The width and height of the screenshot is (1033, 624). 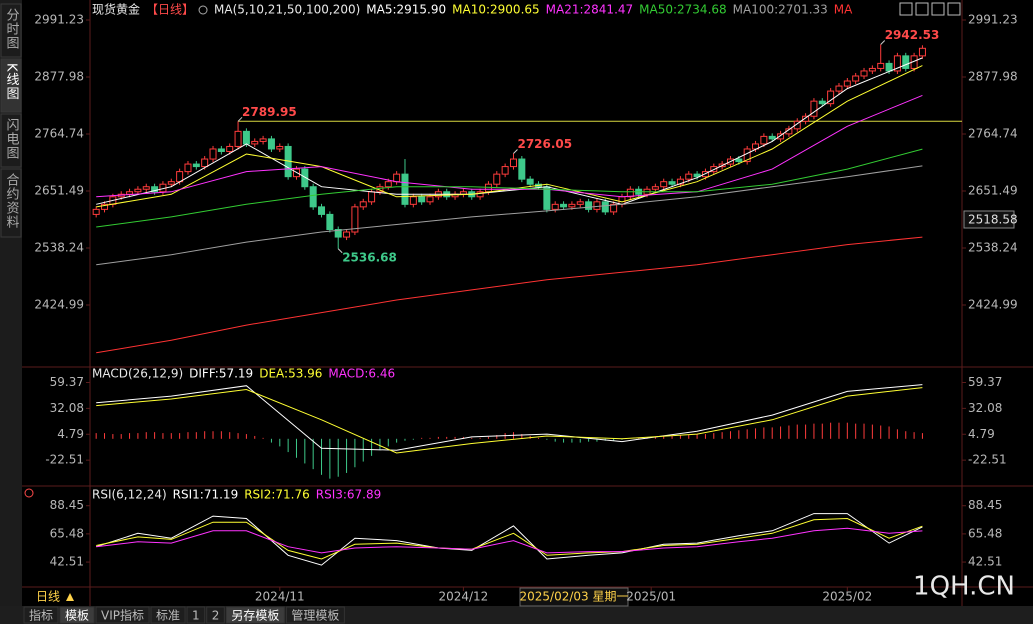 What do you see at coordinates (12, 82) in the screenshot?
I see `sidebar-tab-label: K线图` at bounding box center [12, 82].